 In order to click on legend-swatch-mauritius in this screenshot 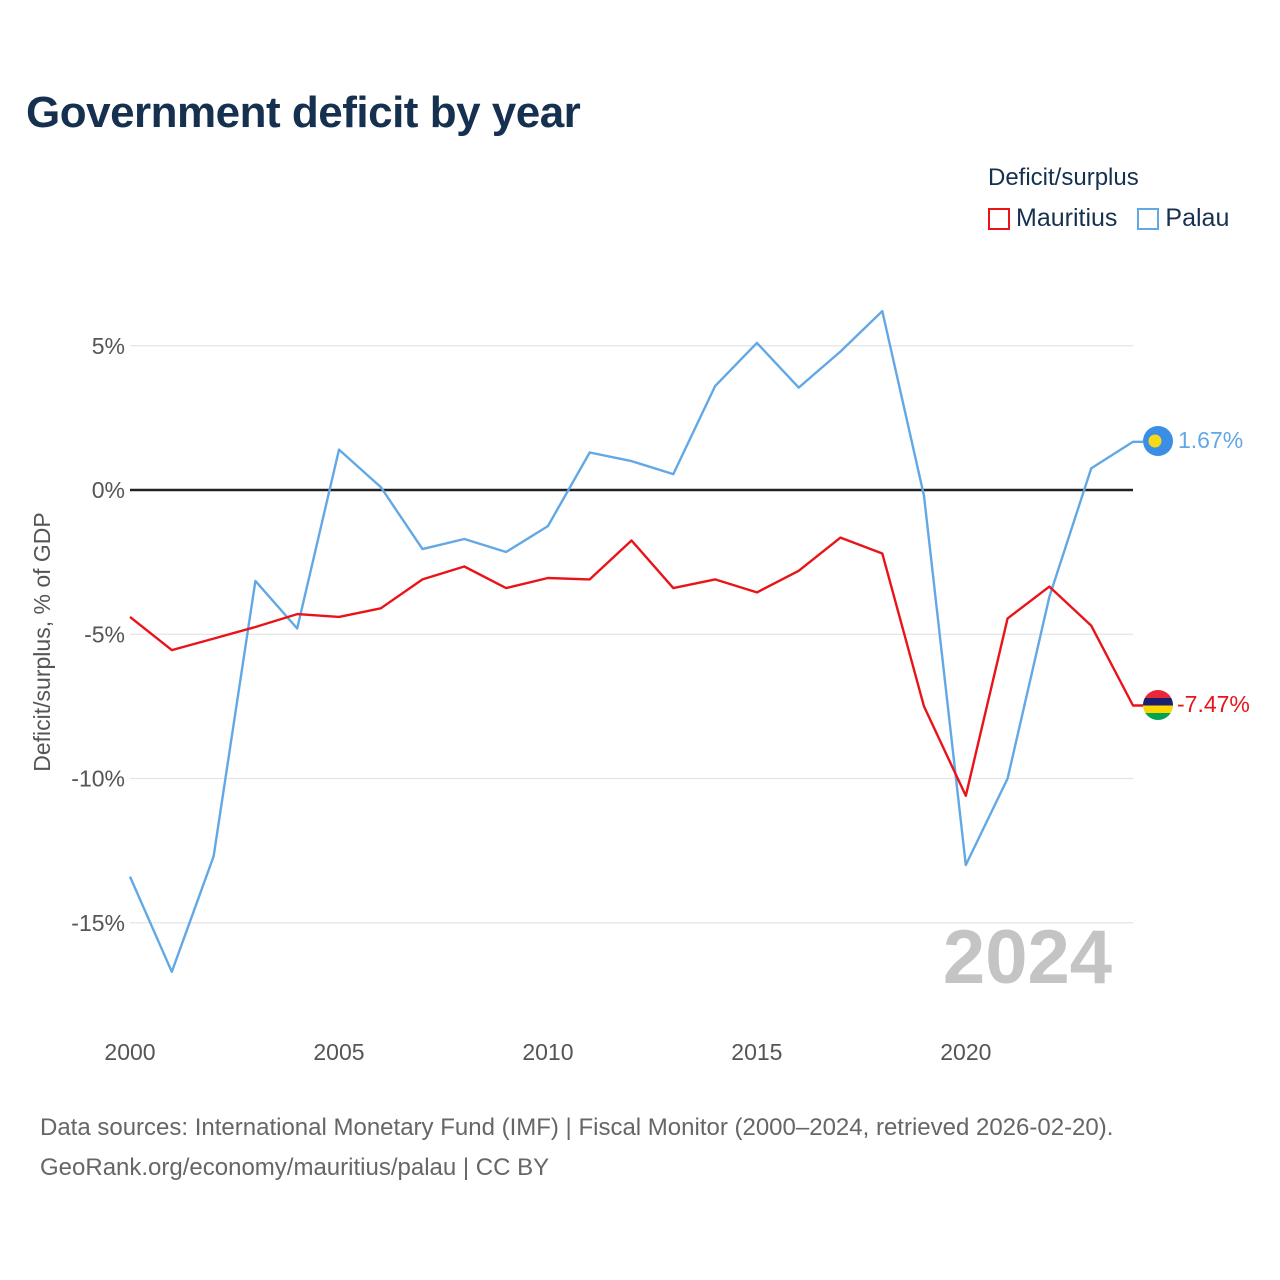, I will do `click(999, 218)`.